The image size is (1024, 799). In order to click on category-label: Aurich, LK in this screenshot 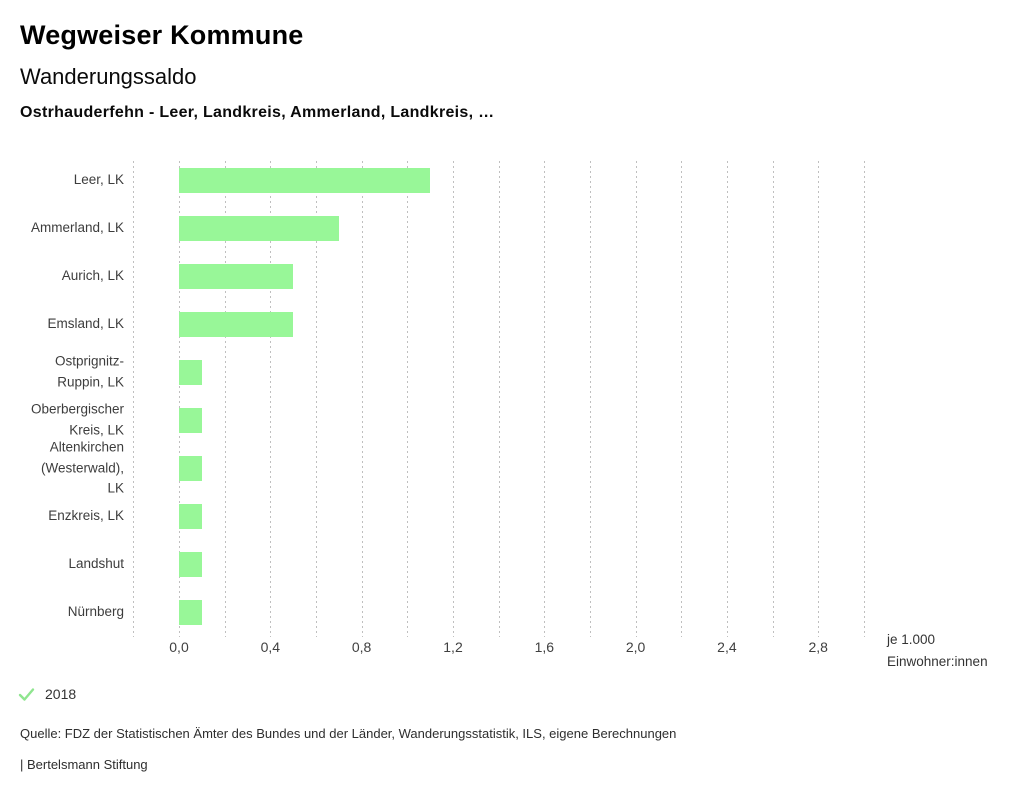, I will do `click(92, 275)`.